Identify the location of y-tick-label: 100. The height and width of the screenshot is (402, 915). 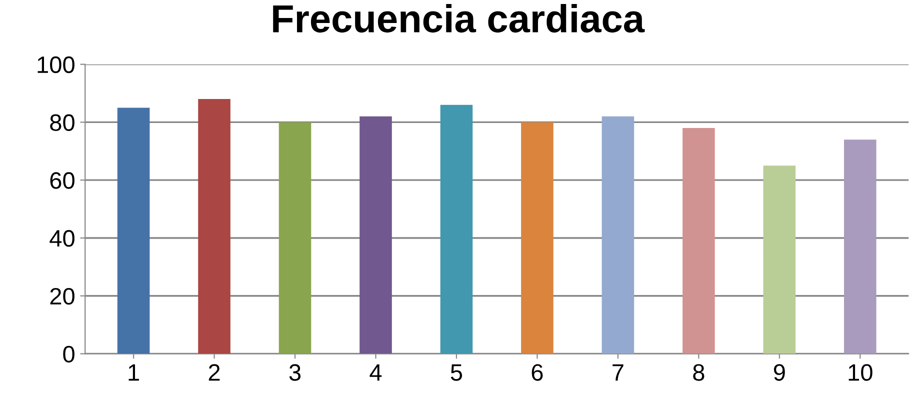
(56, 65).